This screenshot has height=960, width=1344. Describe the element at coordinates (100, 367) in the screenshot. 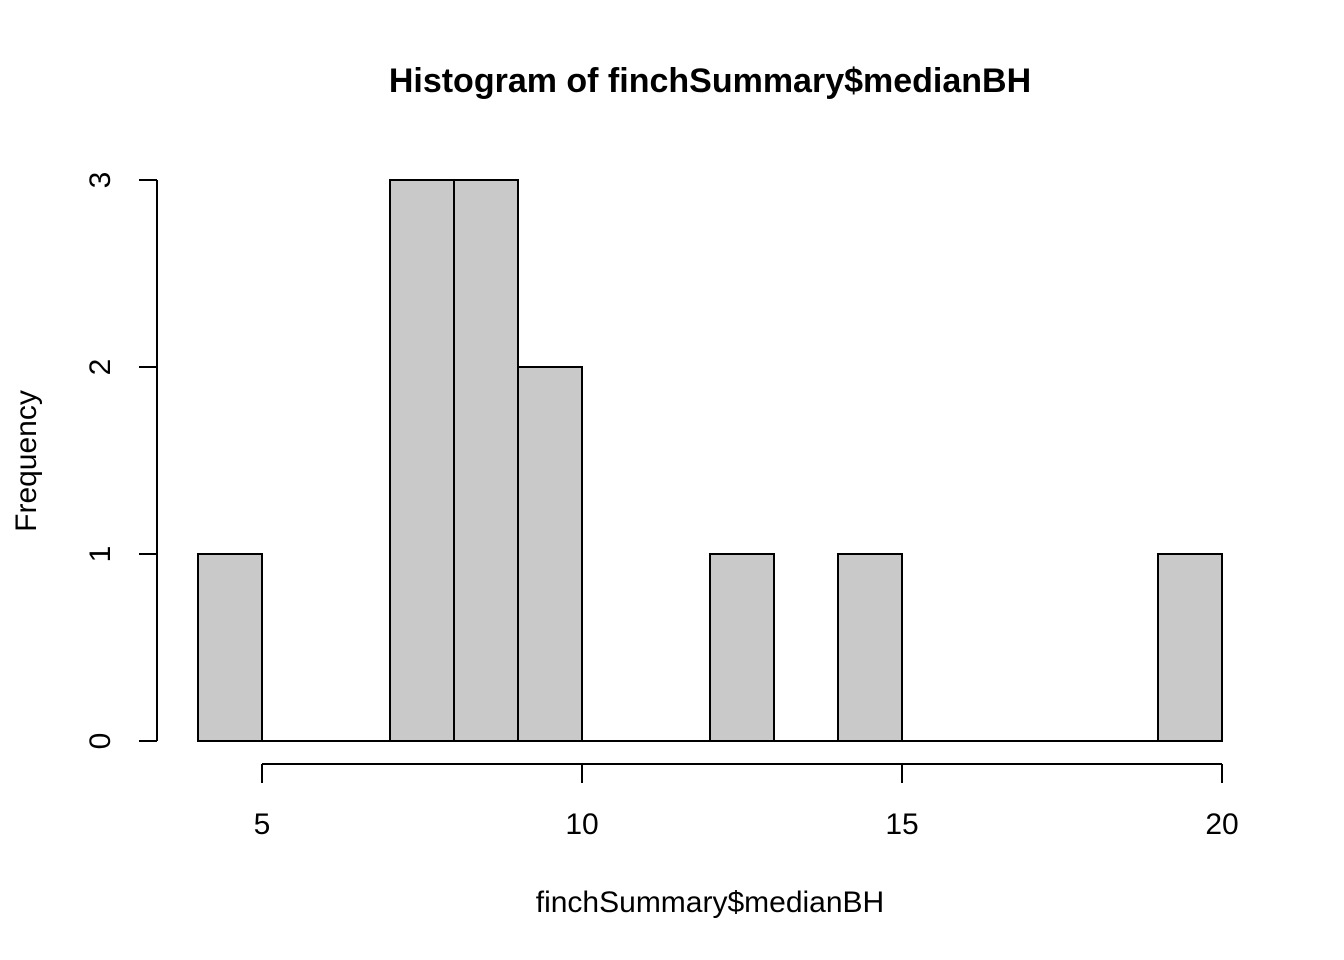

I see `y-tick-label: 2` at that location.